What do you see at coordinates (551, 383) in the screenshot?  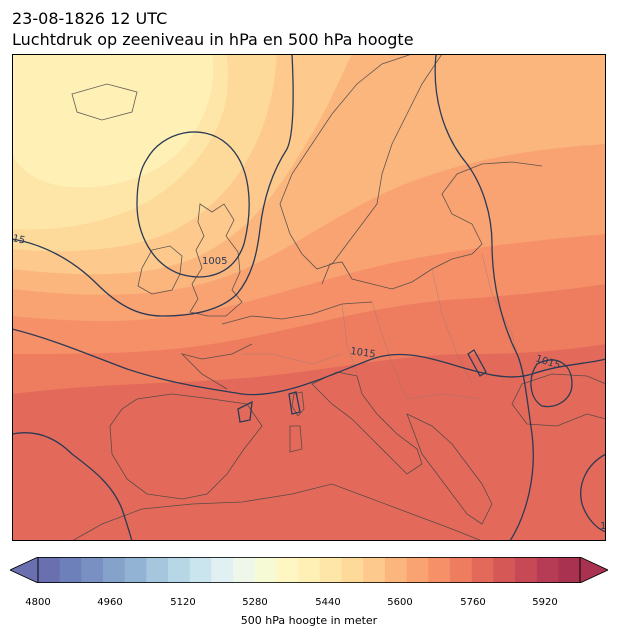 I see `isobar-east-cell` at bounding box center [551, 383].